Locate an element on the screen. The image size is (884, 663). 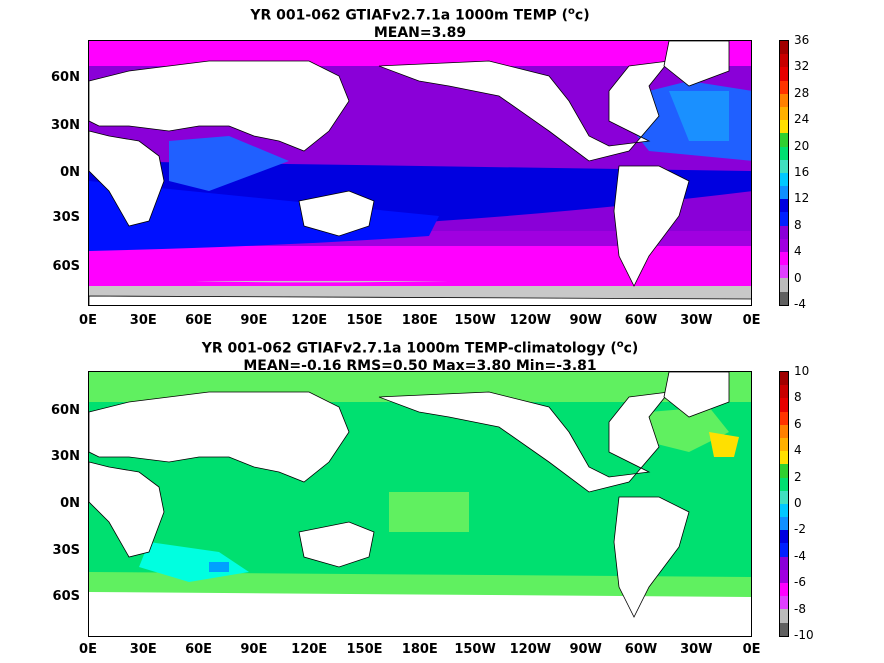
colorbar-label: 32 is located at coordinates (802, 66).